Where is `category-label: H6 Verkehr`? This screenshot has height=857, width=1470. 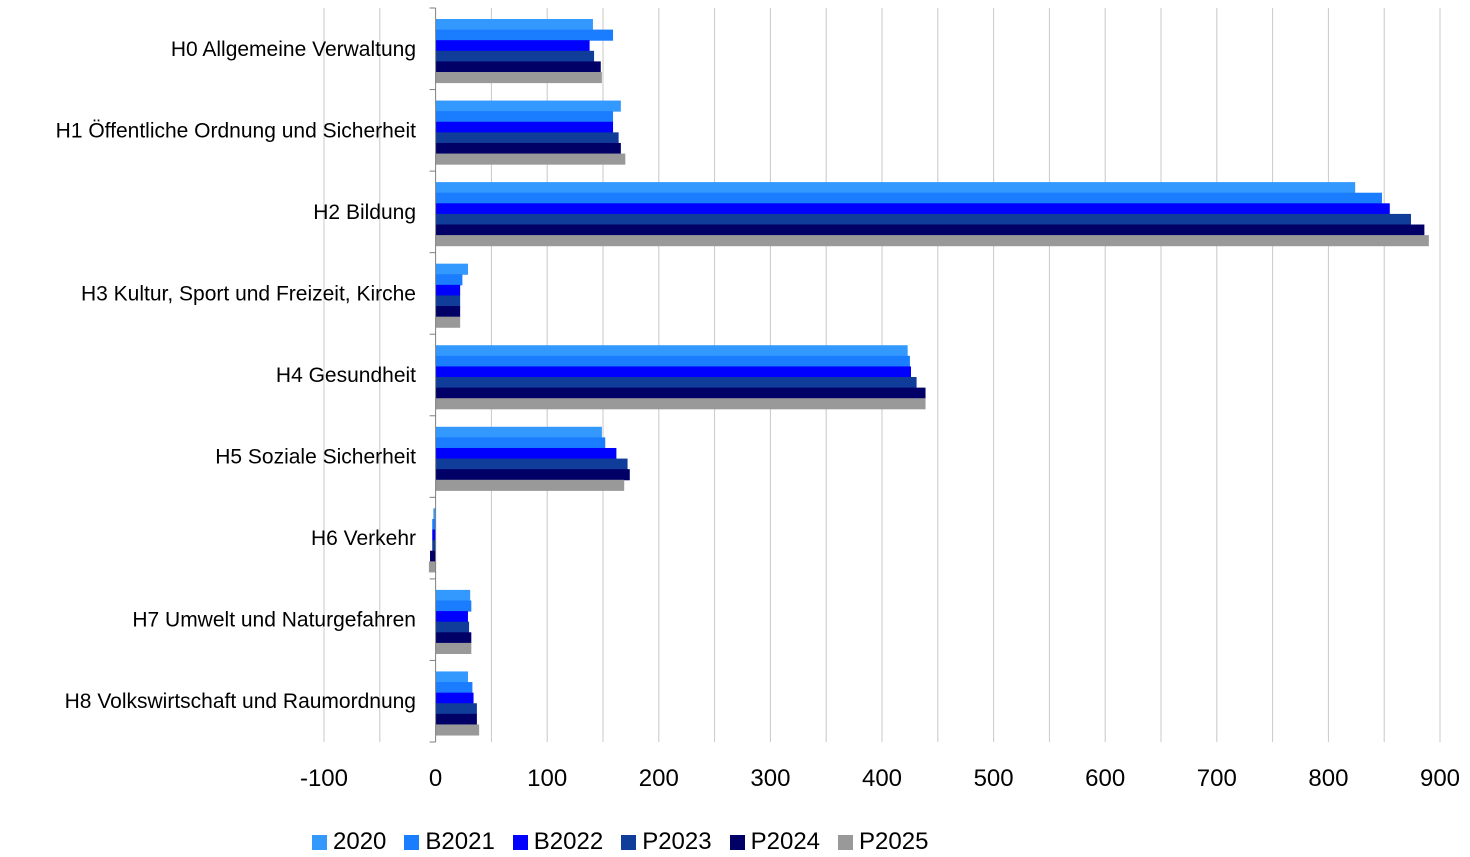 category-label: H6 Verkehr is located at coordinates (363, 538).